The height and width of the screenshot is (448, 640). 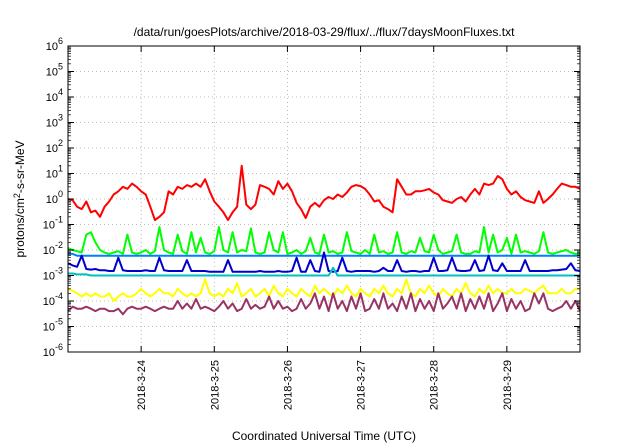 I want to click on y-tick-label: 10⁴, so click(x=54, y=95).